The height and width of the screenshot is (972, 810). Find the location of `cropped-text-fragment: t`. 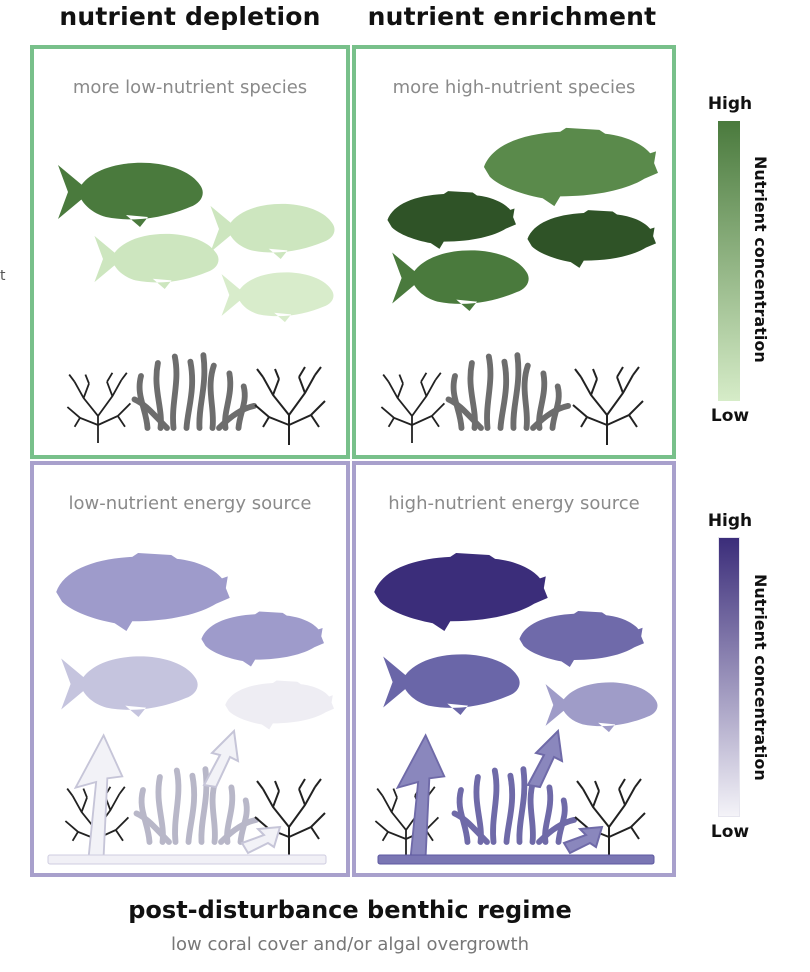

cropped-text-fragment: t is located at coordinates (3, 276).